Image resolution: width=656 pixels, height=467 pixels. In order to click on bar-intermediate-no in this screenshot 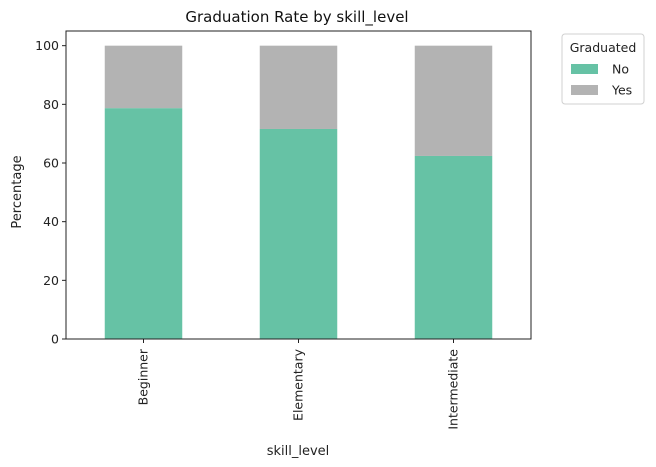, I will do `click(453, 247)`.